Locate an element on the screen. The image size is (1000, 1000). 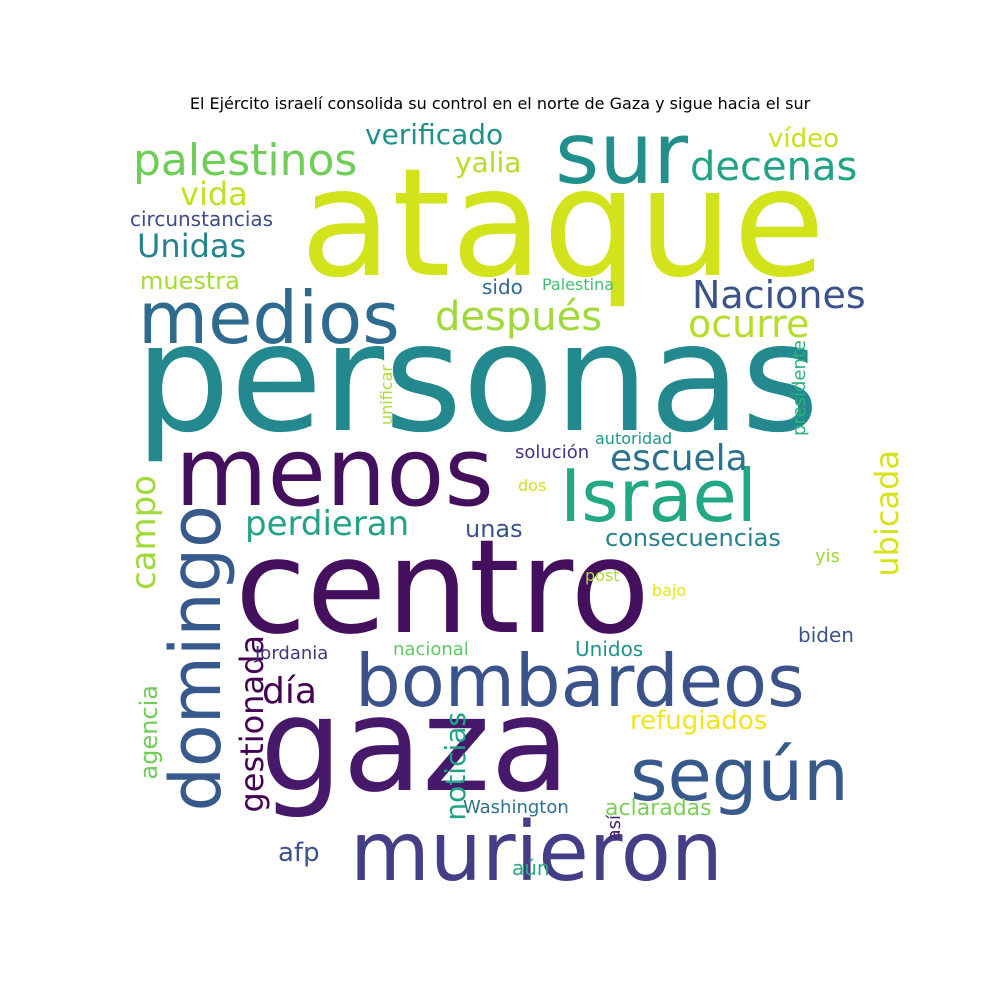
cloud-word-solución: solución is located at coordinates (552, 452).